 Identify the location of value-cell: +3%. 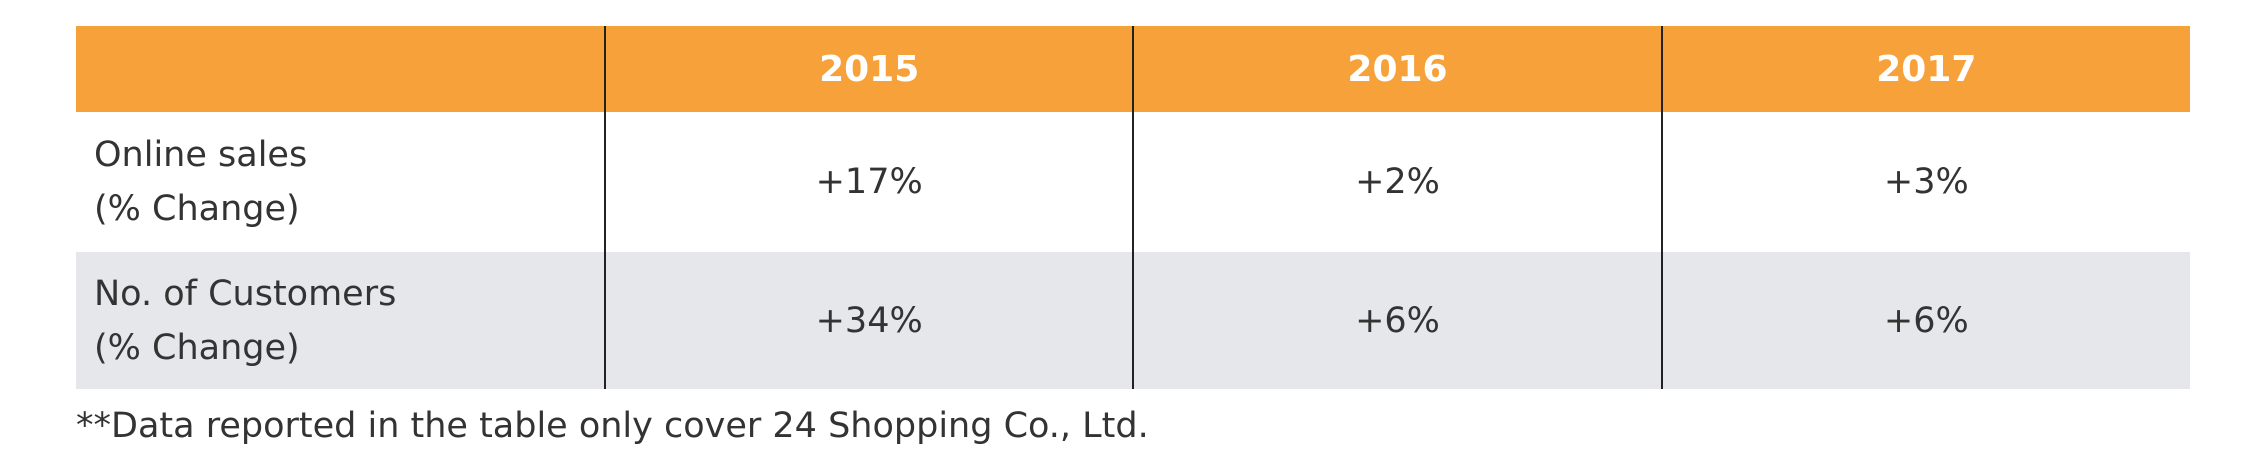
(1925, 182).